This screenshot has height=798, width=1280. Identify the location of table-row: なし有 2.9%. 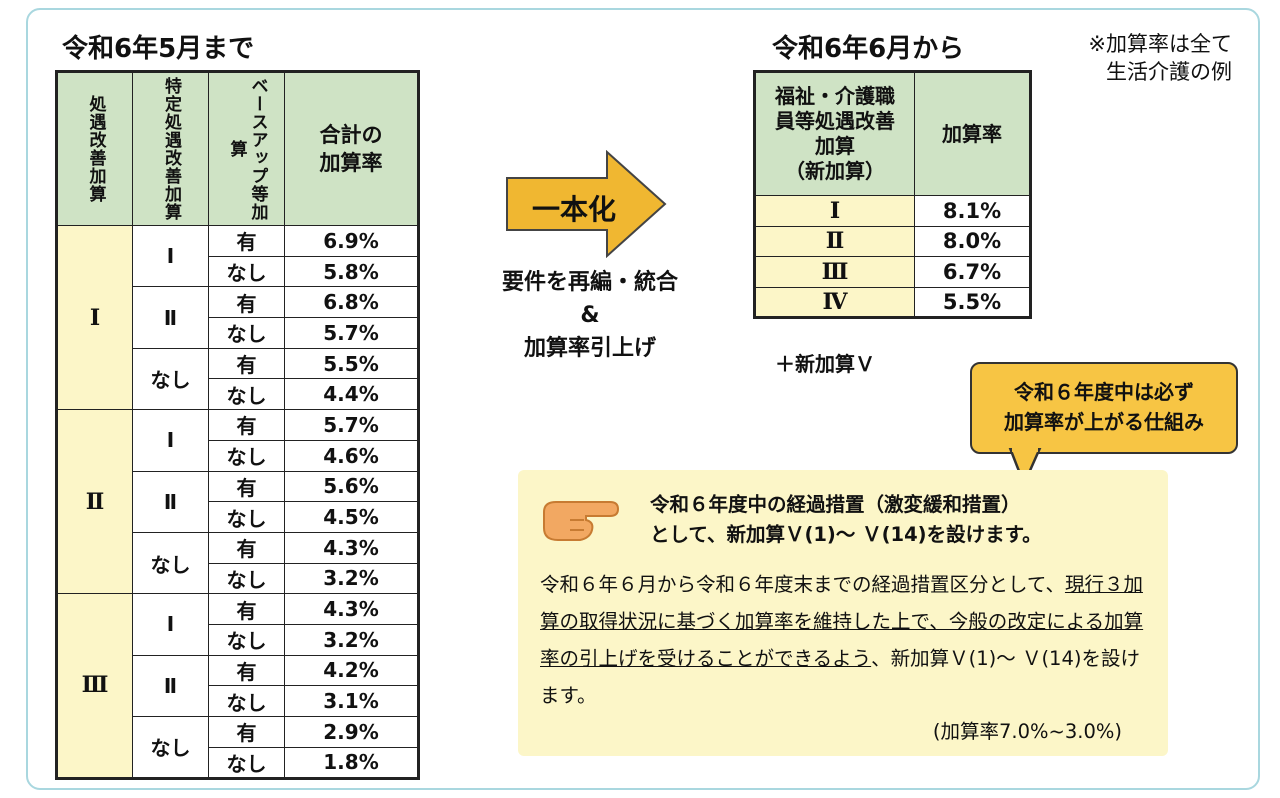
(238, 747).